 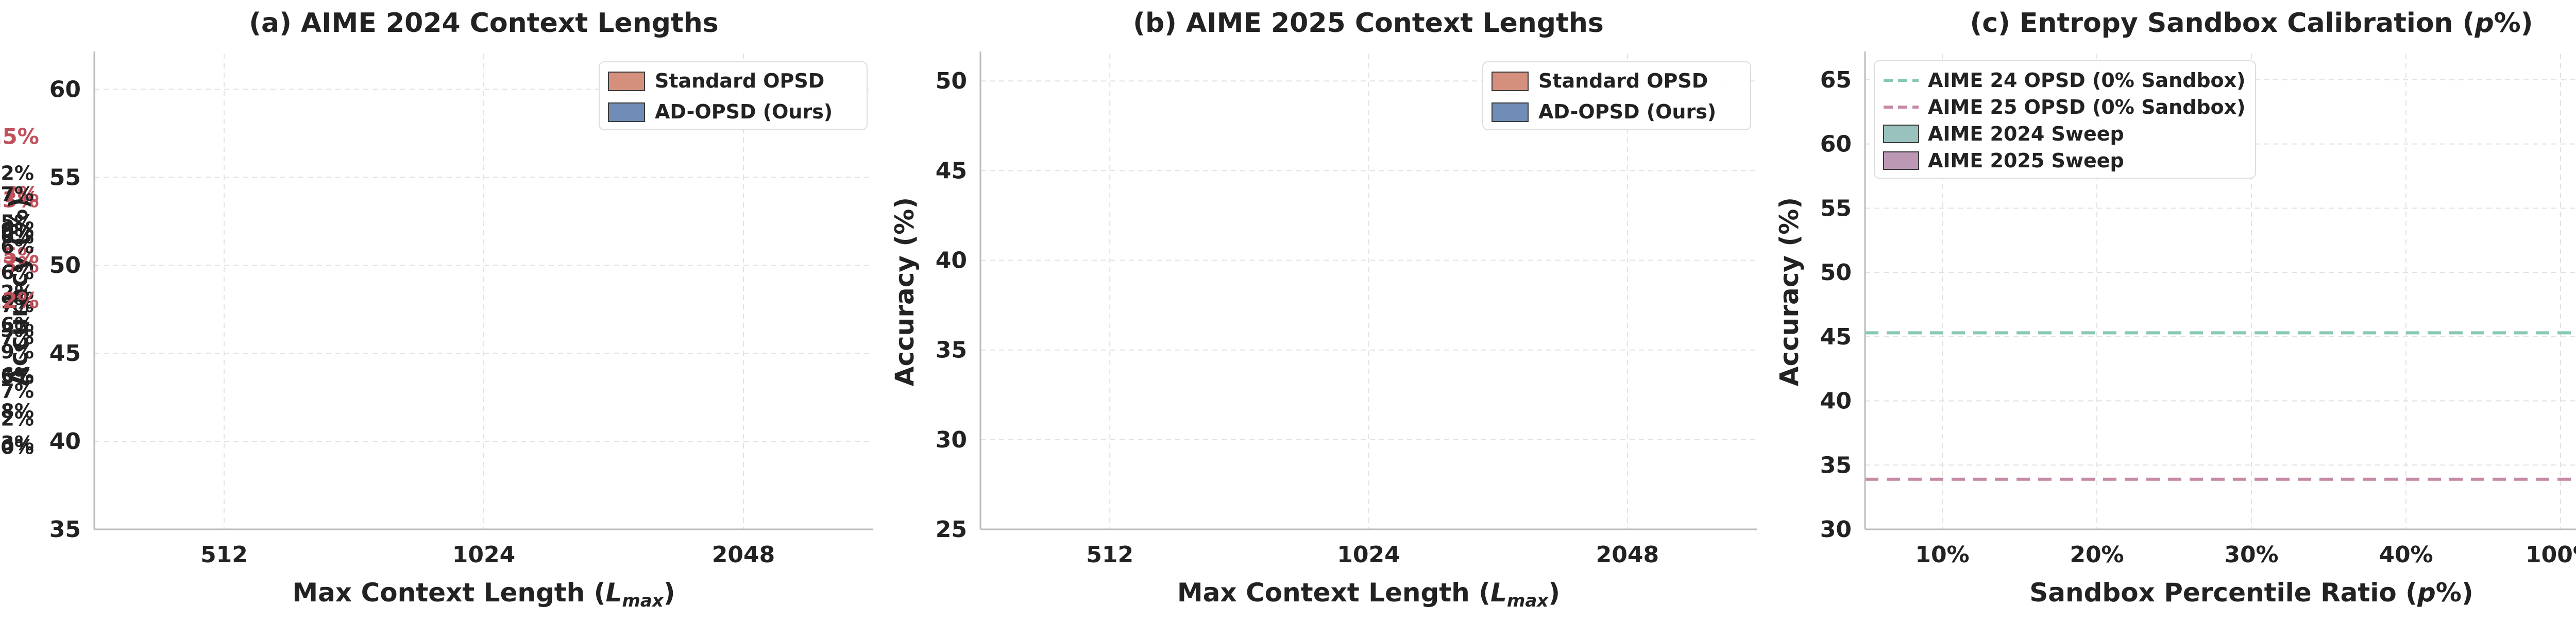 I want to click on bar-value-label: 35.0%, so click(x=17, y=447).